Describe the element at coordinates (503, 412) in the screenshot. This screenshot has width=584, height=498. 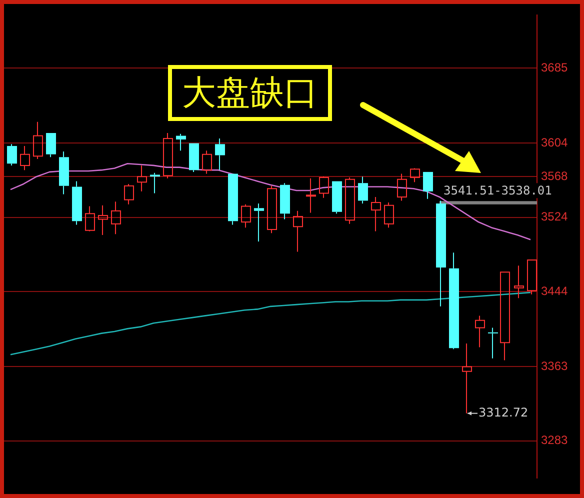
I see `annotation: 3312.72` at that location.